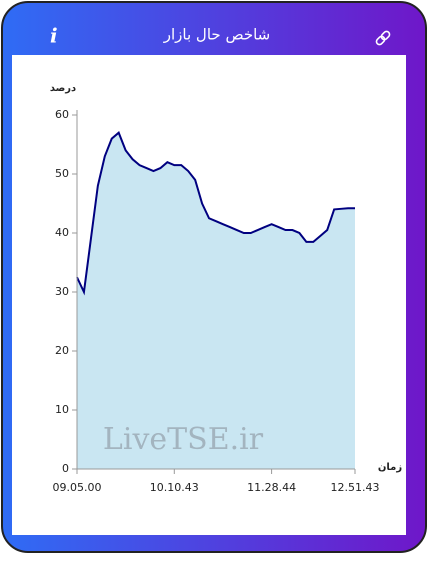  I want to click on x-axis-label: زمان, so click(390, 467).